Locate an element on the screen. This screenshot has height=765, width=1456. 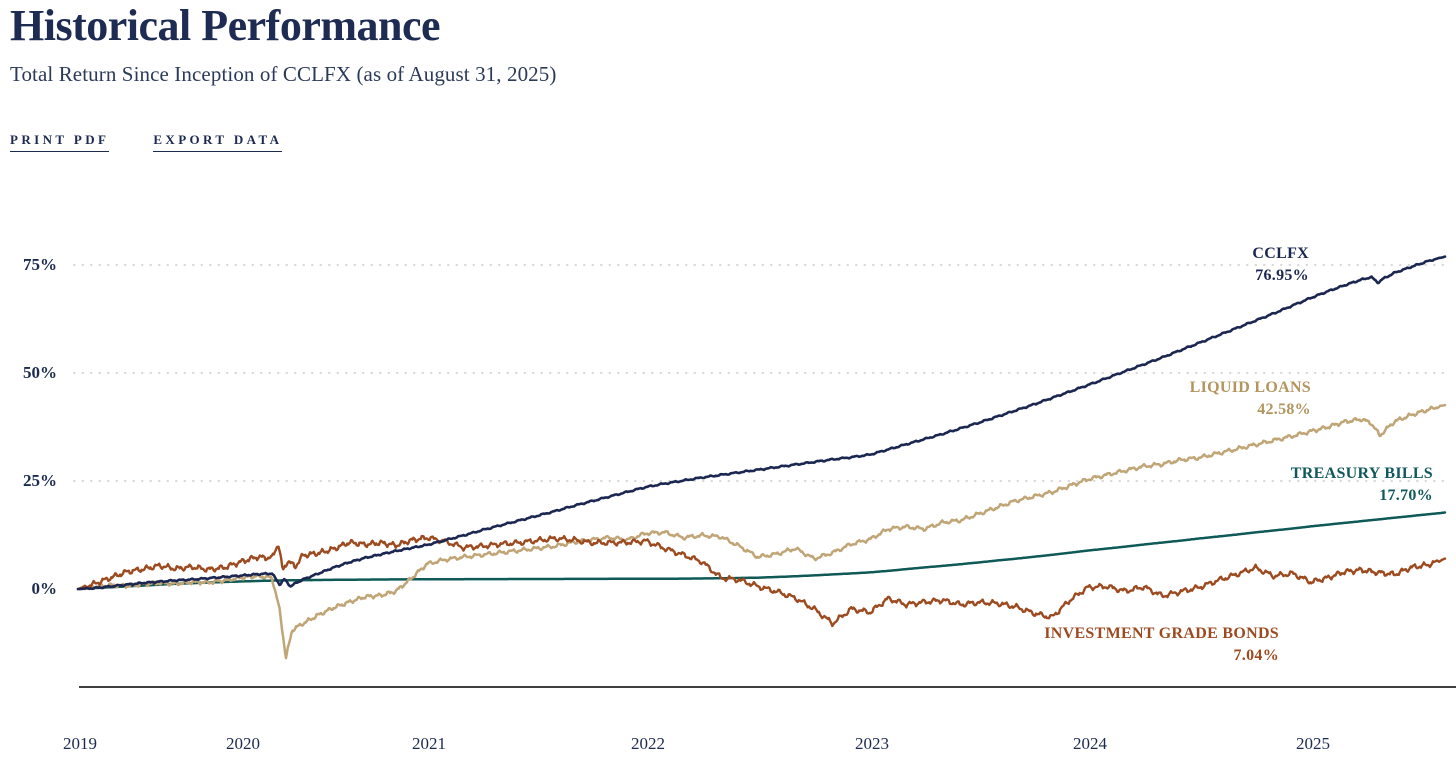
series-line-treasury-bills is located at coordinates (761, 551).